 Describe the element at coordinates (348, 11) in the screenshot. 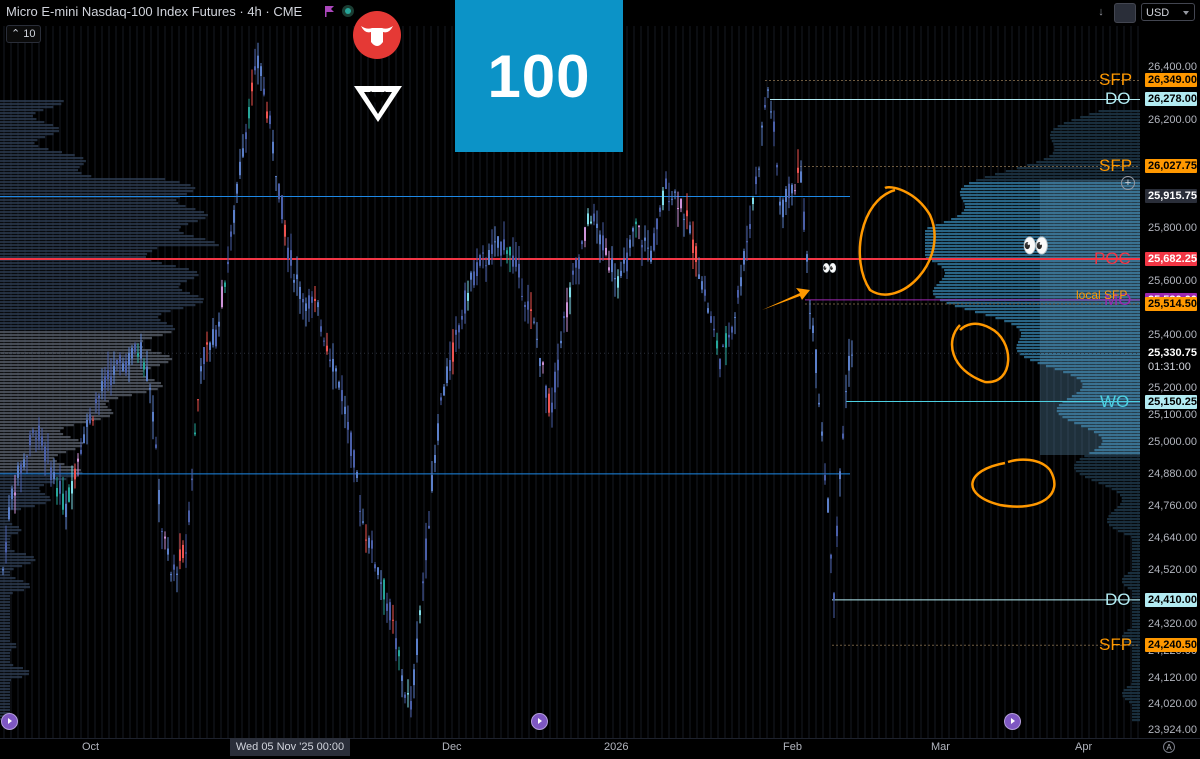

I see `market-status-icon` at that location.